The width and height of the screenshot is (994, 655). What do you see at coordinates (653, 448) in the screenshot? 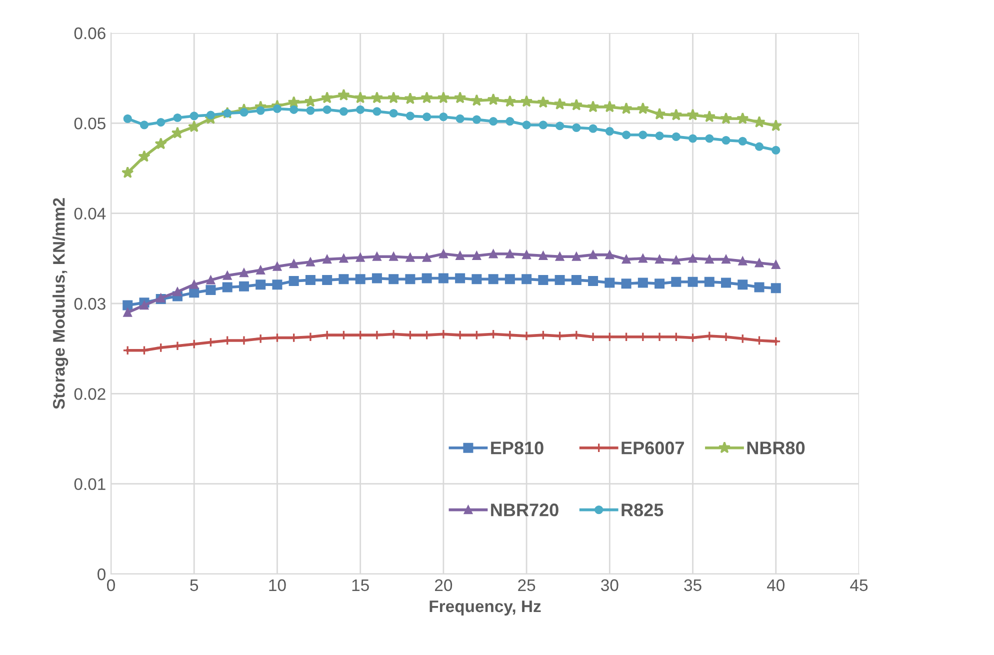
I see `legend-label: EP6007` at bounding box center [653, 448].